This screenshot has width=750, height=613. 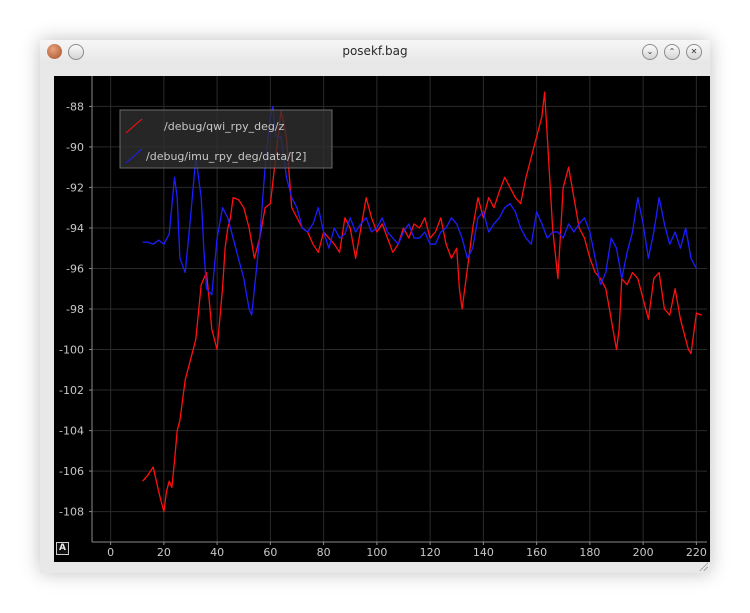 I want to click on x-tick-label: 60, so click(x=270, y=552).